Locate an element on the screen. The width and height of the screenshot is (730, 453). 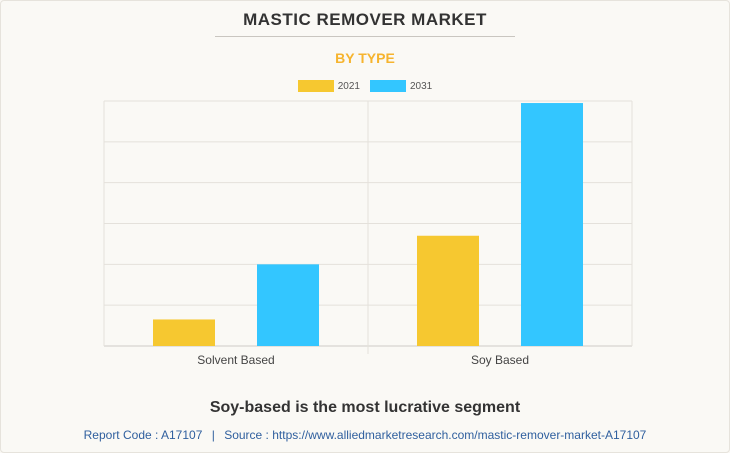
x-tick-label: Soy Based is located at coordinates (500, 360).